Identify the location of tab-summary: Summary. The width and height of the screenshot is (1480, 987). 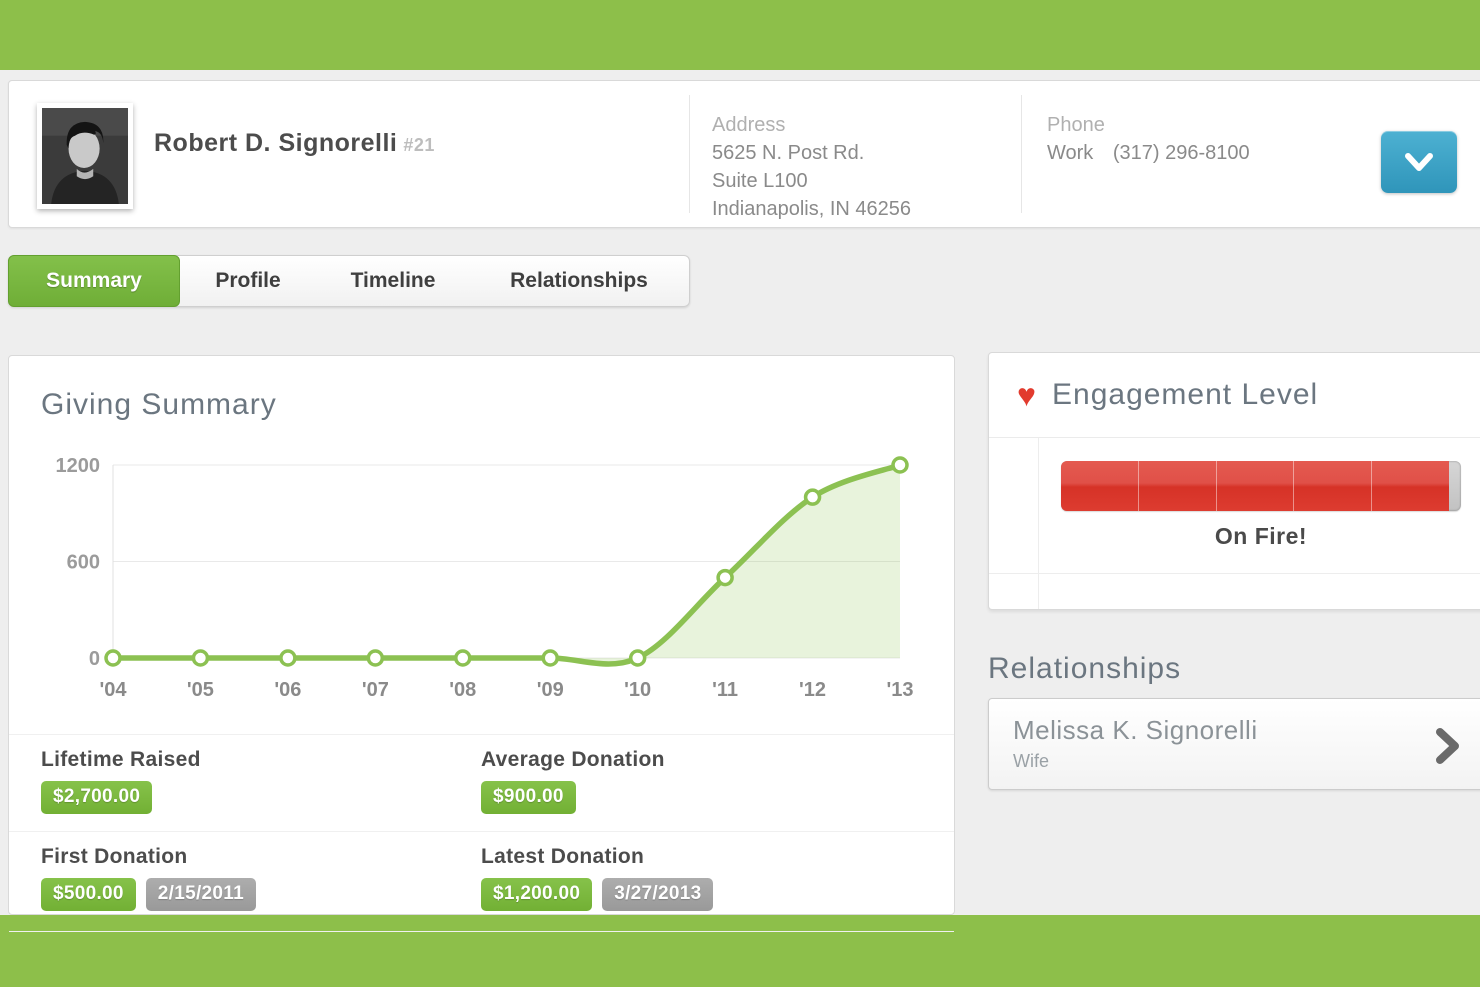
(94, 281).